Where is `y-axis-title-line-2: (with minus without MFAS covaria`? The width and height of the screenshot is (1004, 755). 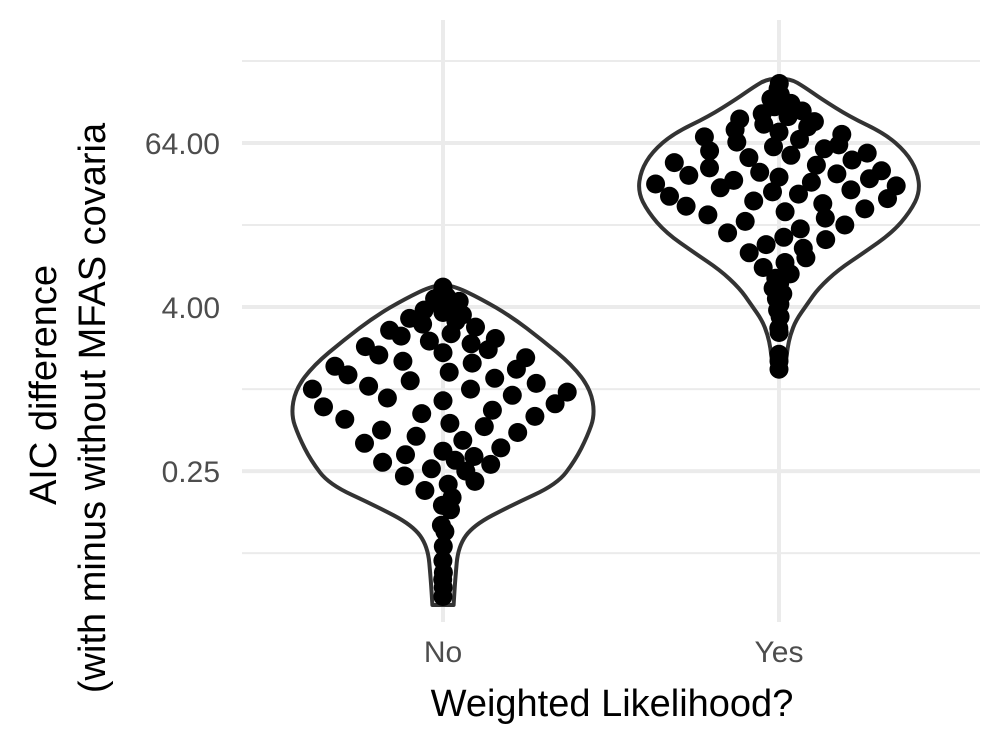 y-axis-title-line-2: (with minus without MFAS covaria is located at coordinates (93, 407).